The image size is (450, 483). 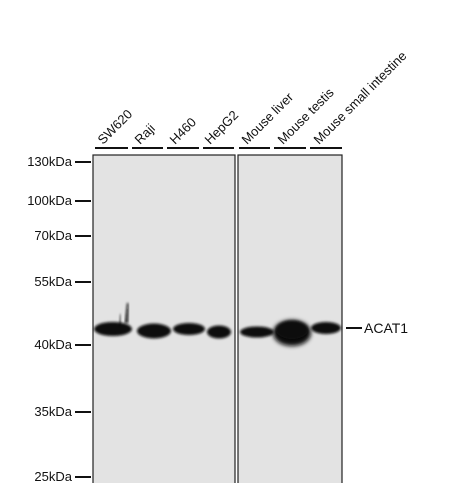 What do you see at coordinates (145, 134) in the screenshot?
I see `lane-label-raji: Raji` at bounding box center [145, 134].